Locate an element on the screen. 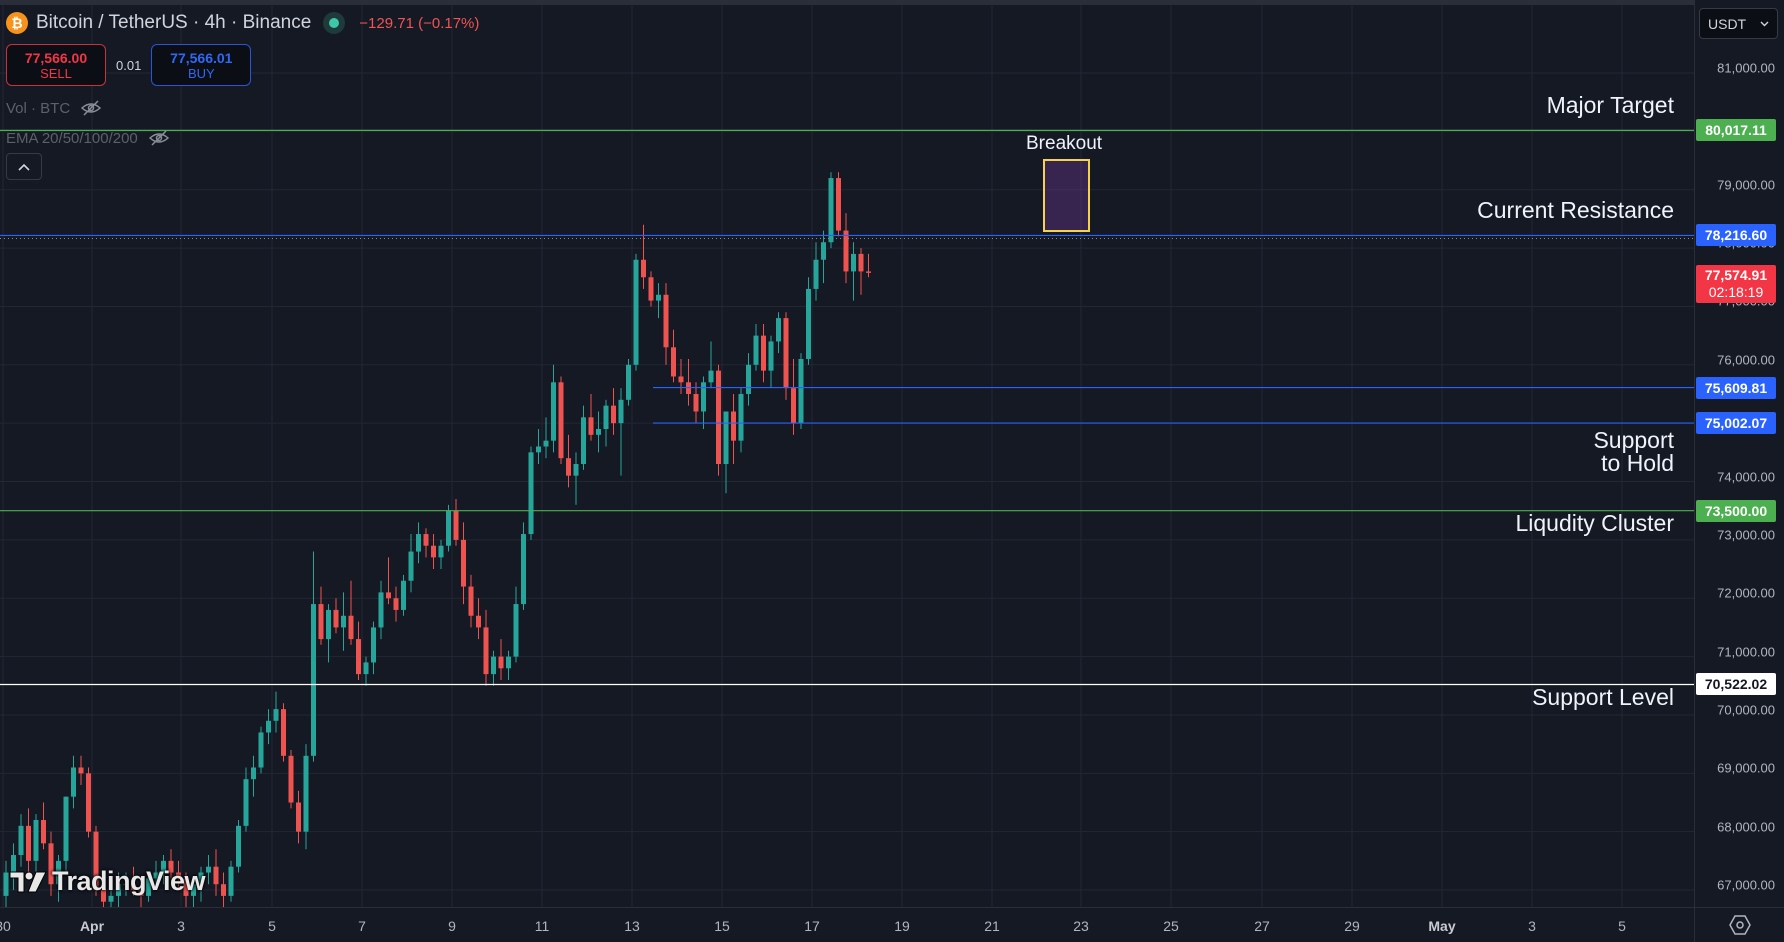 The image size is (1784, 942). support-to-hold-price-tag: 75,002.07 is located at coordinates (1736, 423).